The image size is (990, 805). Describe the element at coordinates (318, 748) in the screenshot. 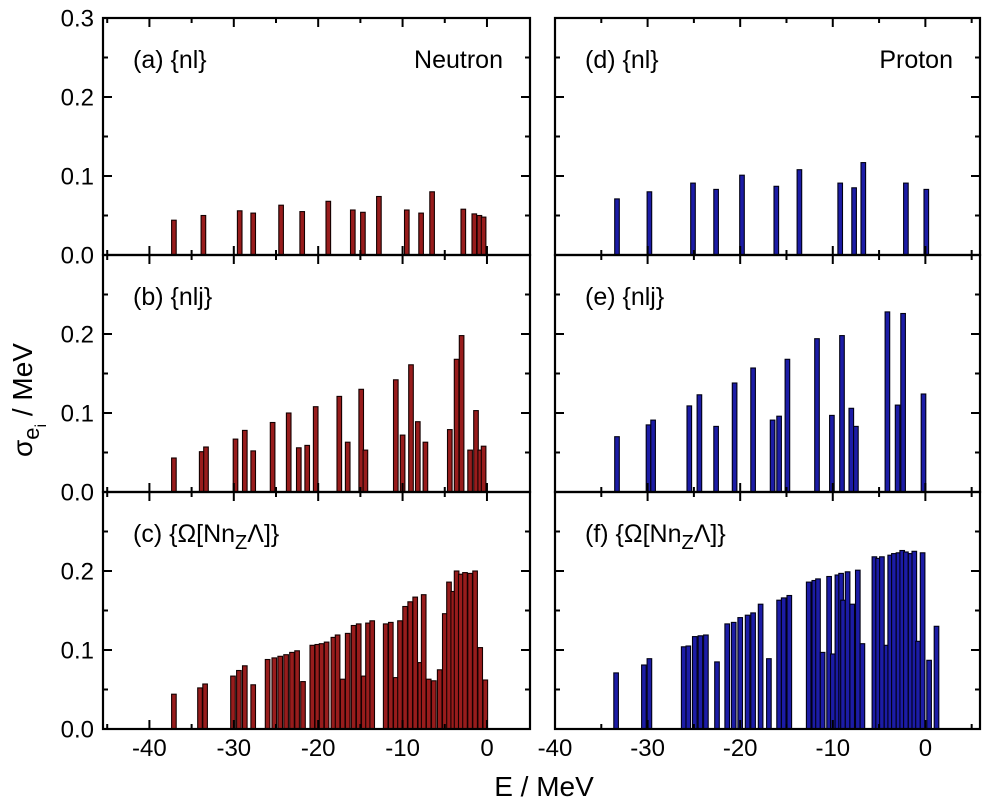

I see `x-tick-label: -20` at that location.